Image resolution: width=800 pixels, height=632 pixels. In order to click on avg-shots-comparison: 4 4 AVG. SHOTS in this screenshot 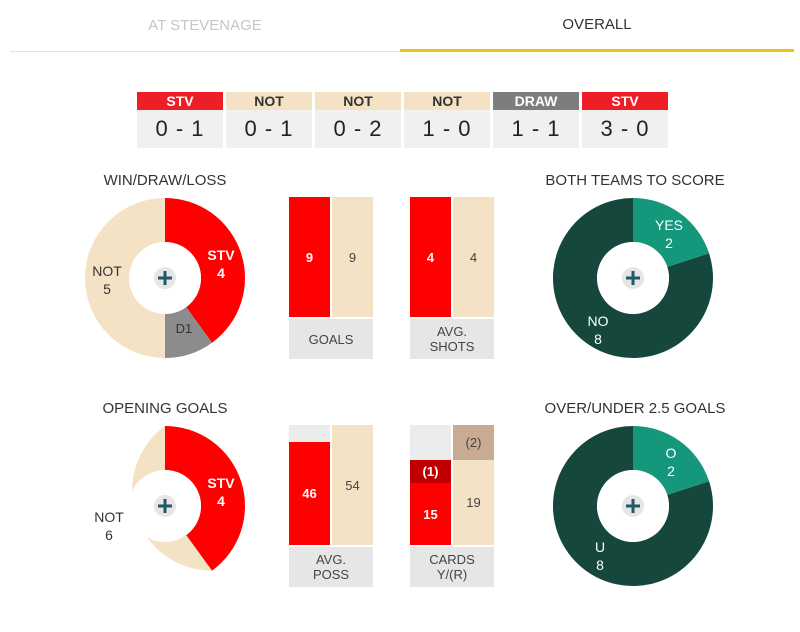, I will do `click(452, 278)`.